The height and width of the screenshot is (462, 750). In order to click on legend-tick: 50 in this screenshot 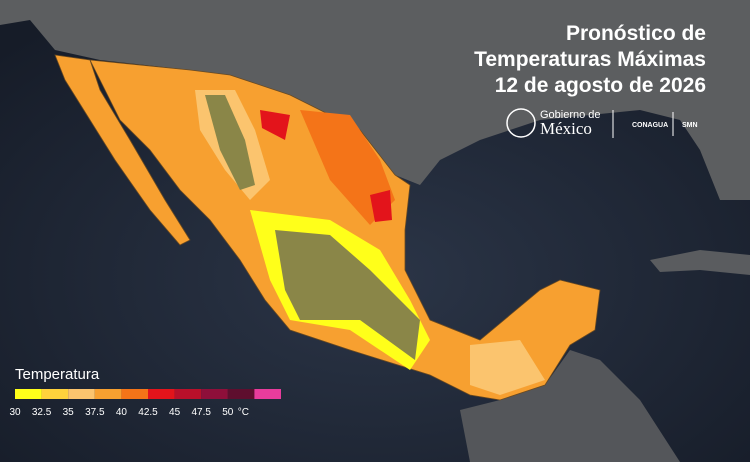, I will do `click(228, 412)`.